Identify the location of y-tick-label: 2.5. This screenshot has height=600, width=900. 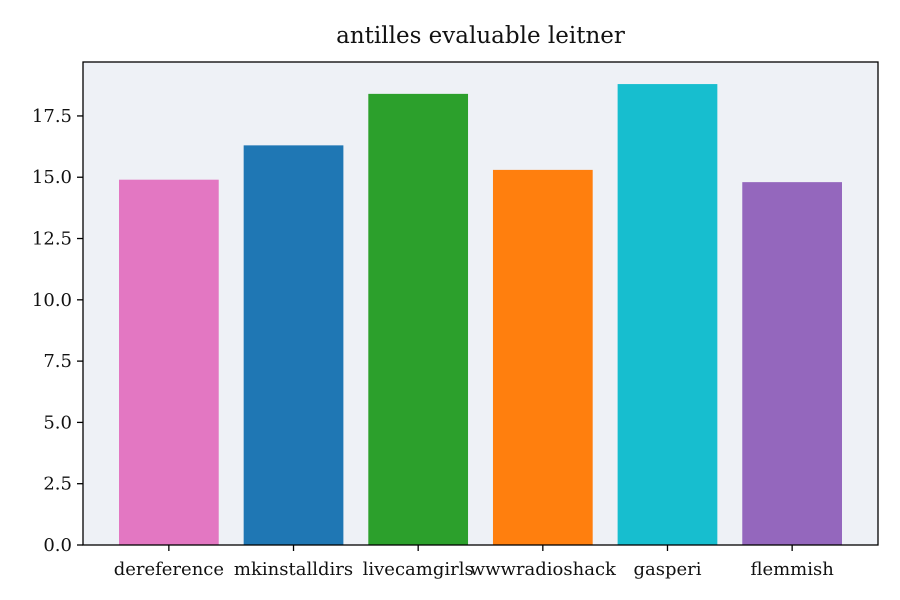
(57, 484).